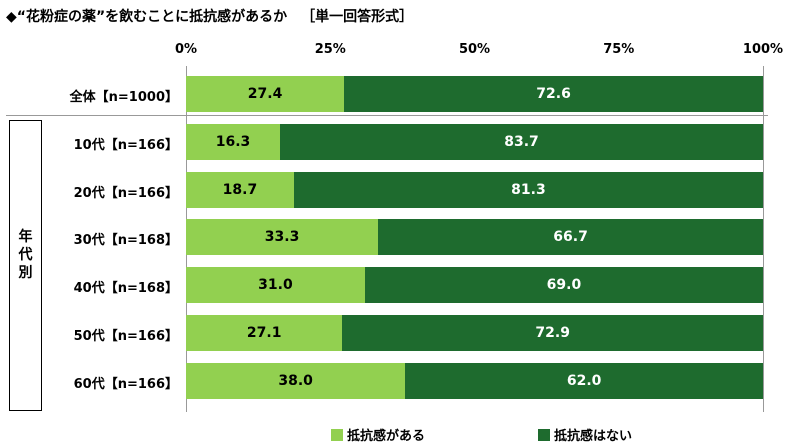 The height and width of the screenshot is (447, 800). Describe the element at coordinates (330, 49) in the screenshot. I see `x-tick-label: 25%` at that location.